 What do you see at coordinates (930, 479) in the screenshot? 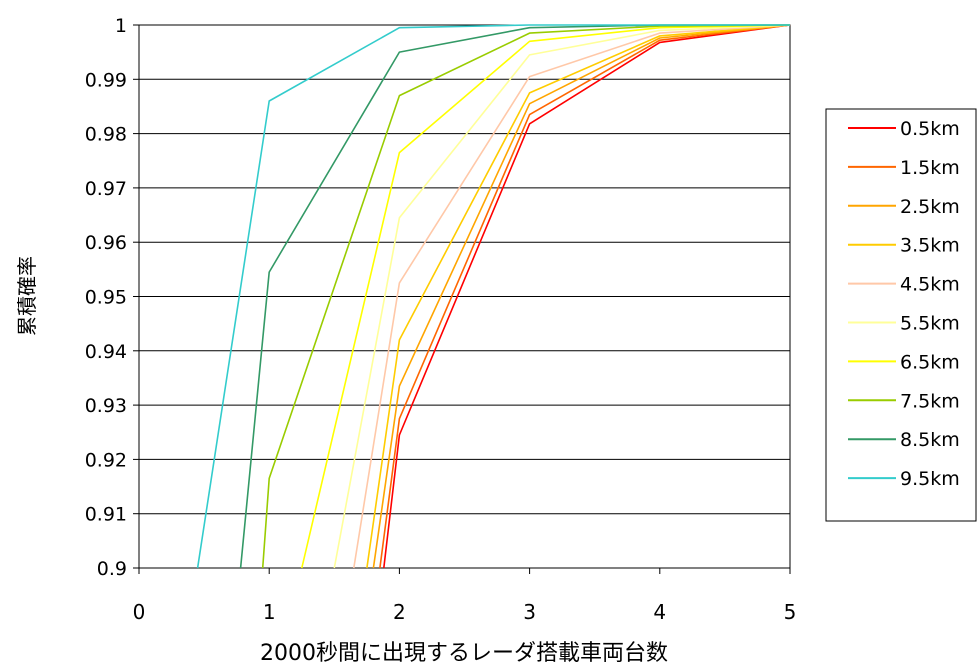
I see `legend-label: 9.5km` at bounding box center [930, 479].